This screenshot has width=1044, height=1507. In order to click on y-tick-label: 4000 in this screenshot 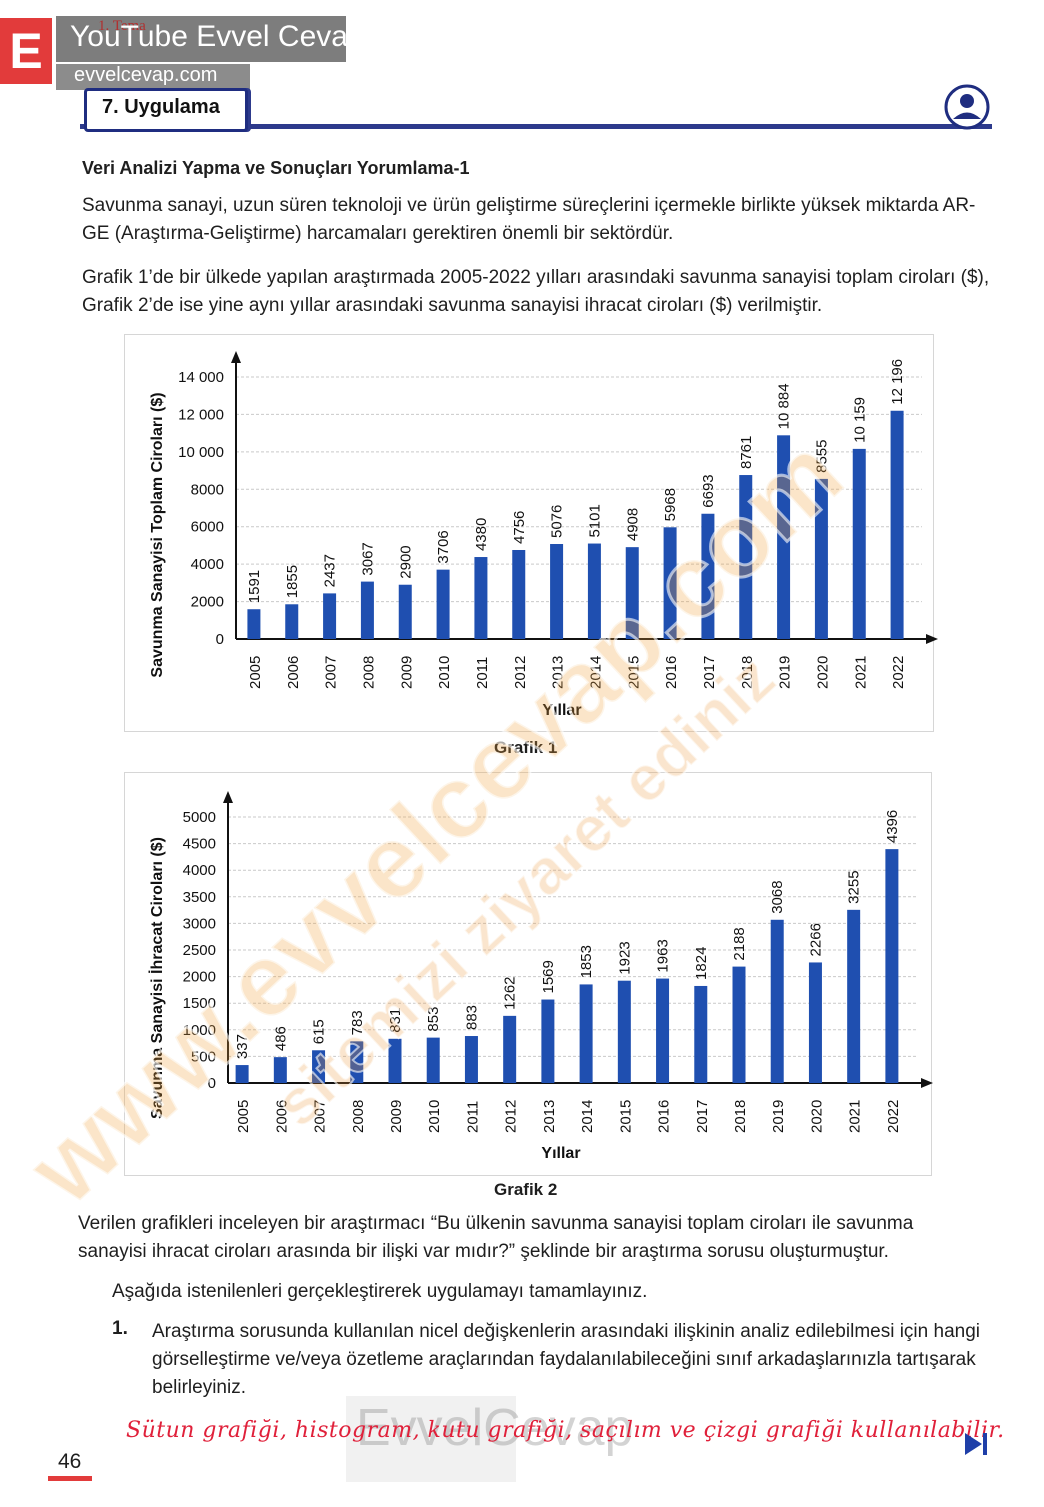, I will do `click(207, 564)`.